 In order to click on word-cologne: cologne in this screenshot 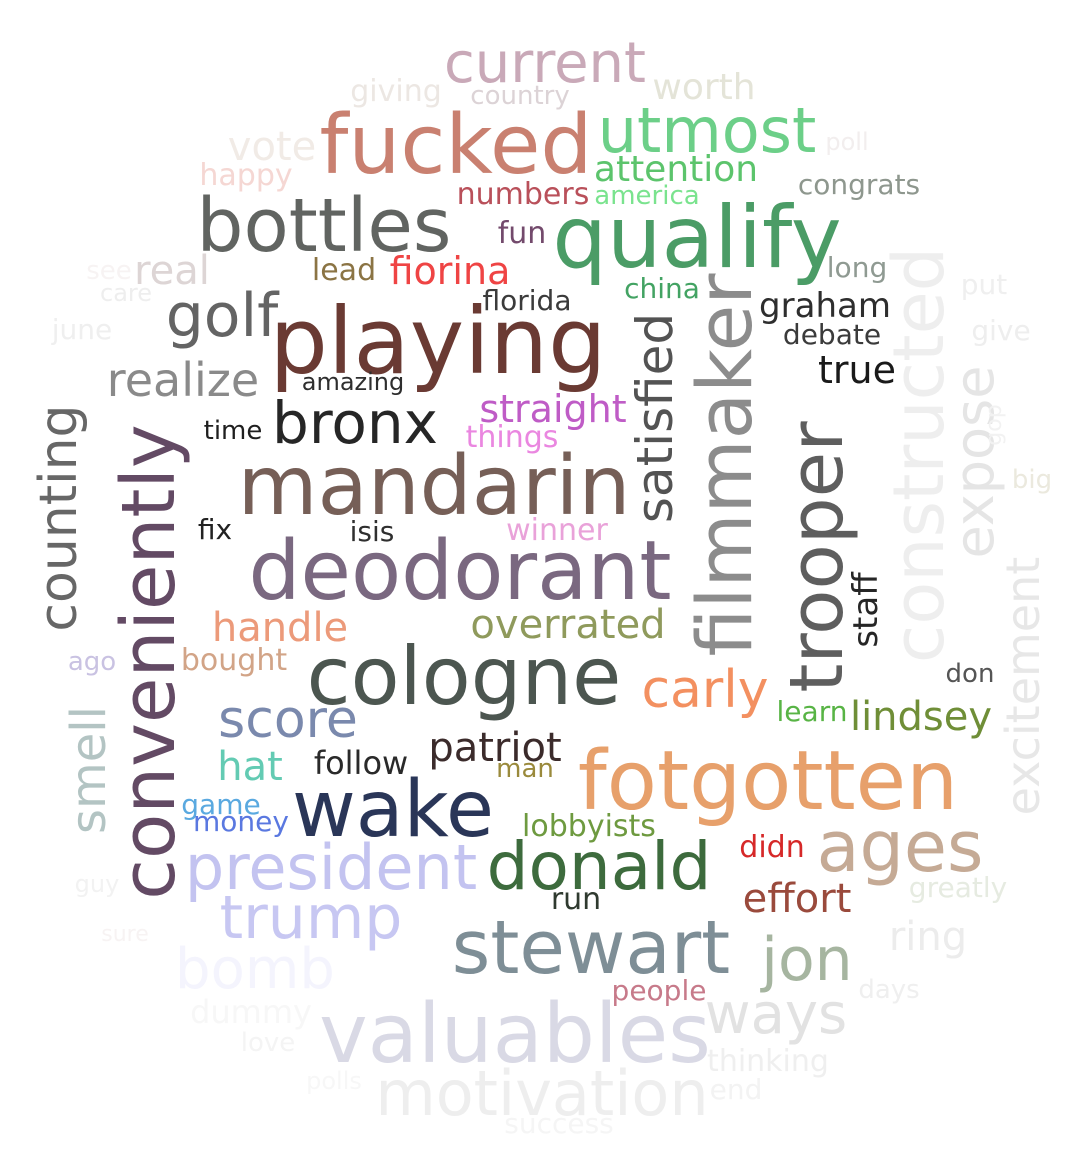, I will do `click(464, 676)`.